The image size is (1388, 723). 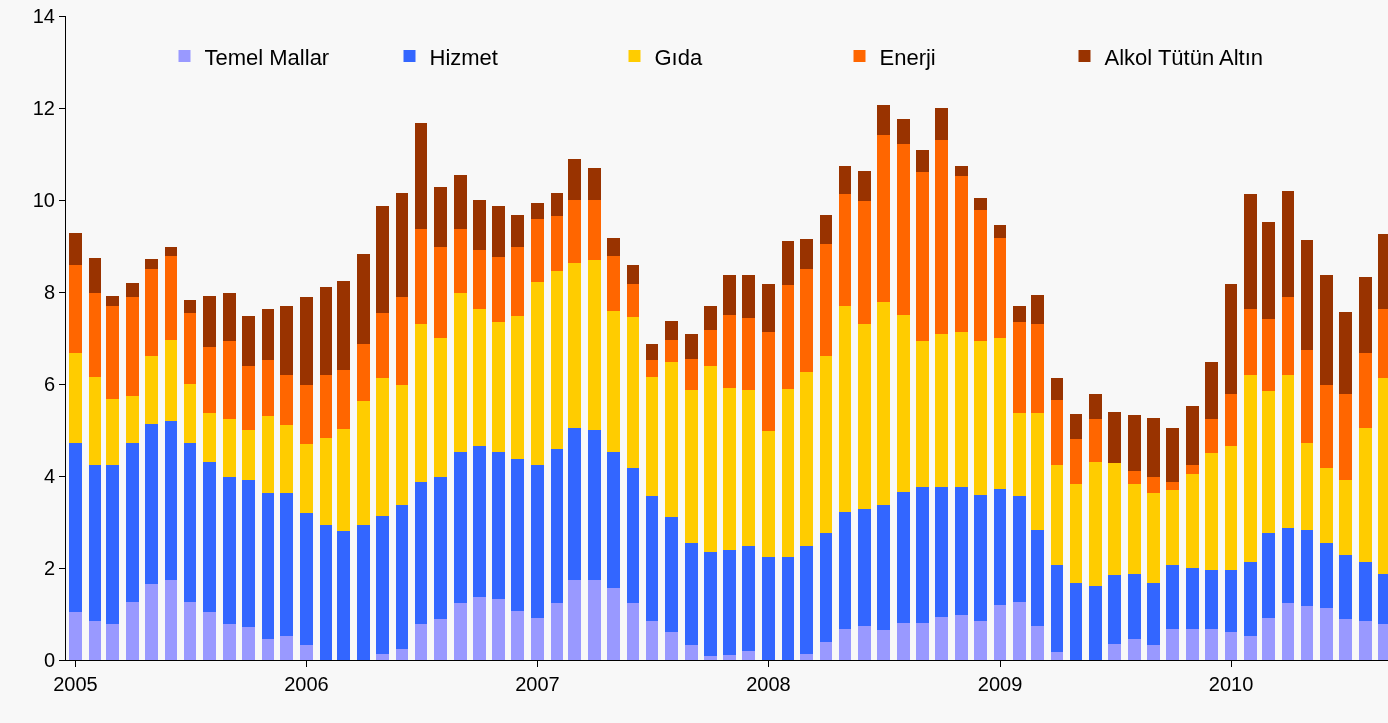 What do you see at coordinates (537, 684) in the screenshot?
I see `x-tick-label: 2007` at bounding box center [537, 684].